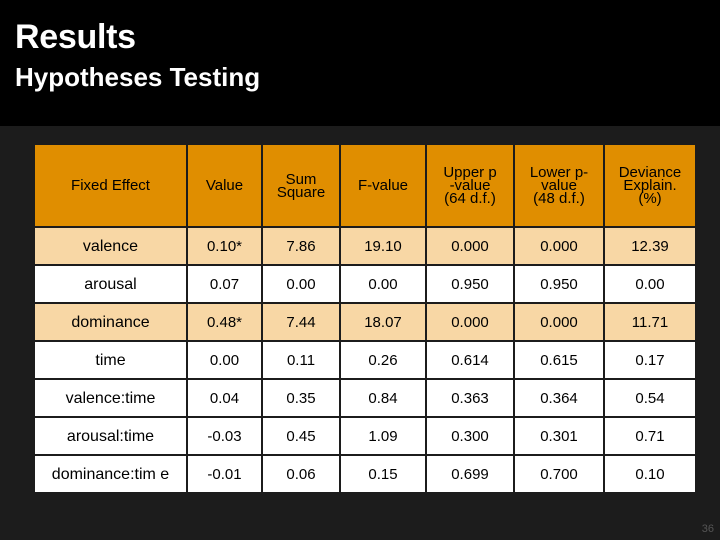 This screenshot has width=720, height=540. What do you see at coordinates (110, 322) in the screenshot?
I see `cell-fixed-effect: dominance` at bounding box center [110, 322].